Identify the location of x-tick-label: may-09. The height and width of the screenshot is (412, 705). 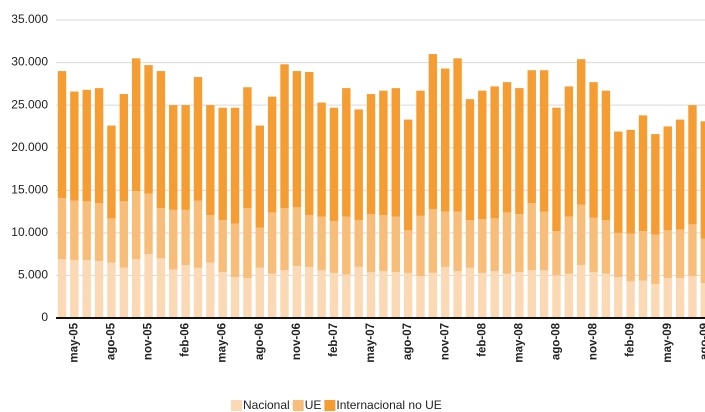
(668, 343).